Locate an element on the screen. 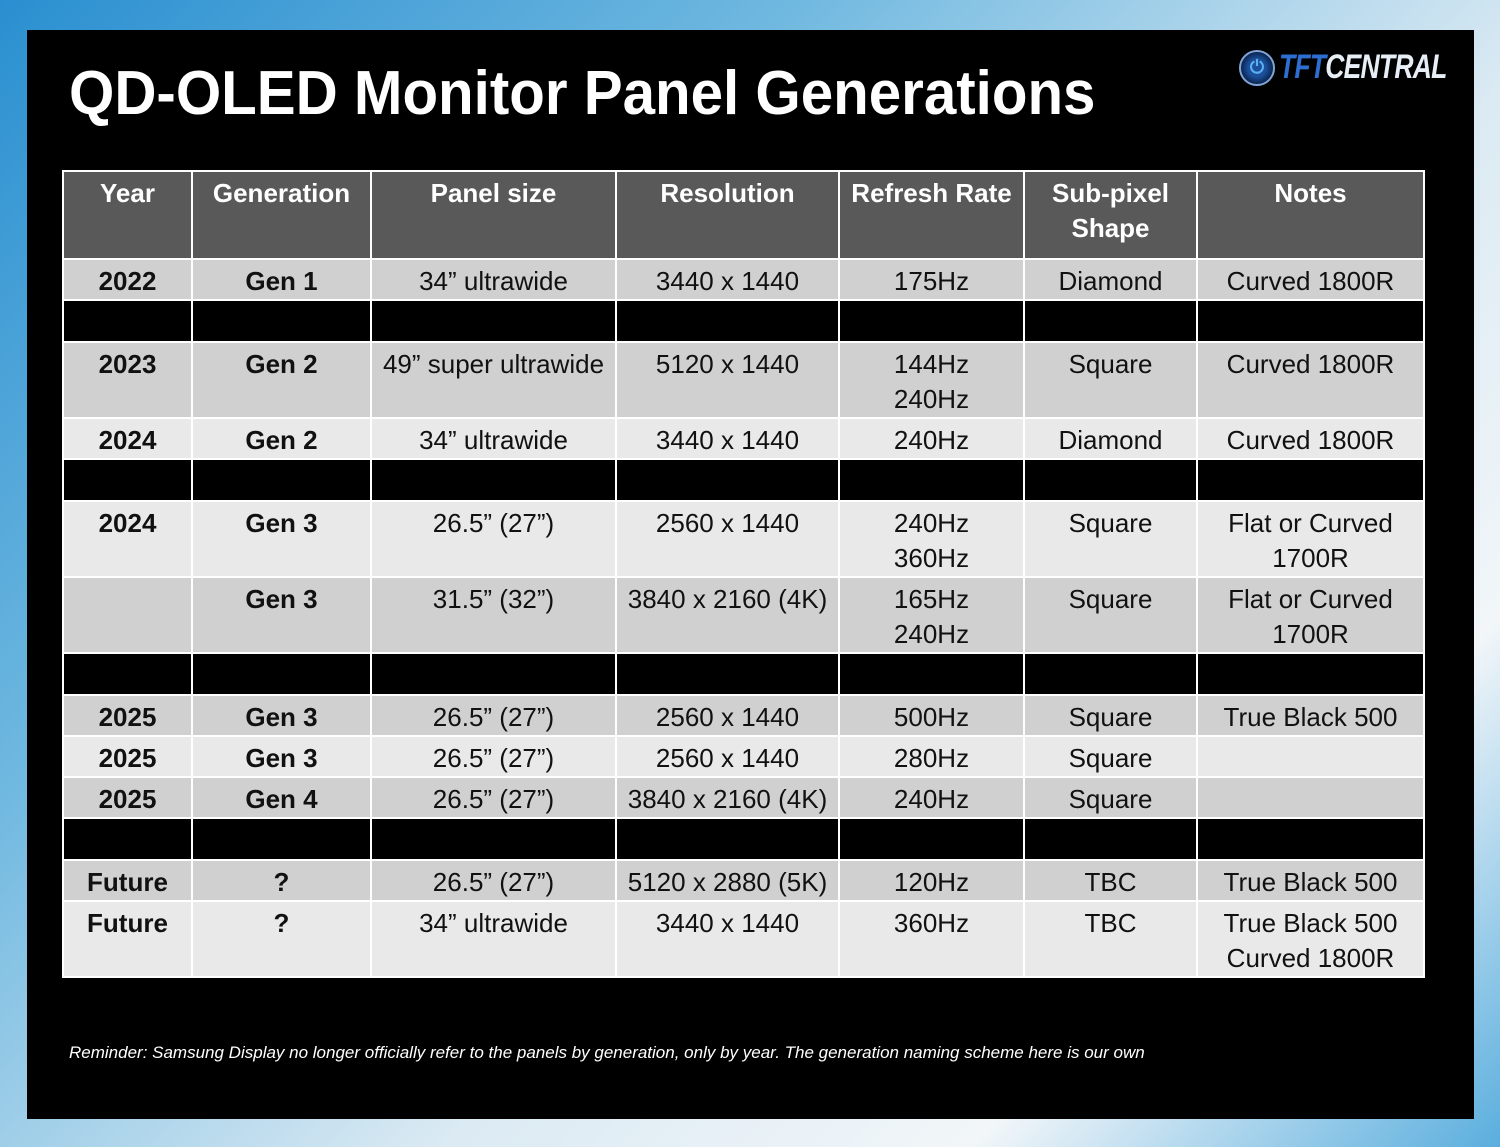  cell-refresh-rate: 165Hz 240Hz is located at coordinates (931, 615).